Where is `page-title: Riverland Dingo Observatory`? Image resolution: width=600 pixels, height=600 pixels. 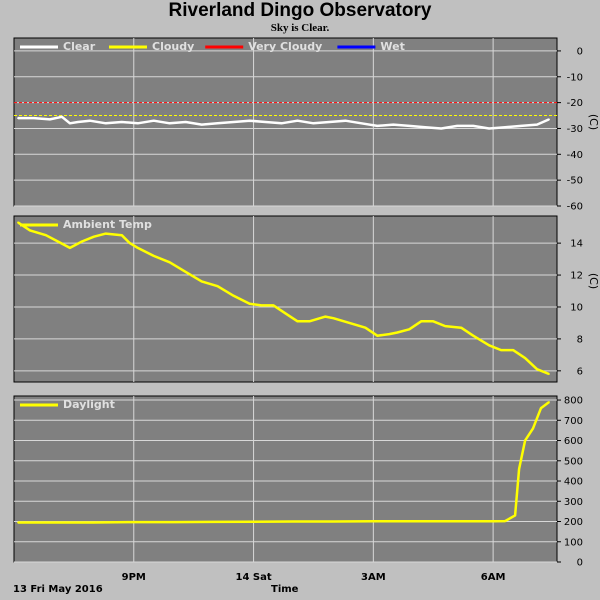
page-title: Riverland Dingo Observatory is located at coordinates (300, 10).